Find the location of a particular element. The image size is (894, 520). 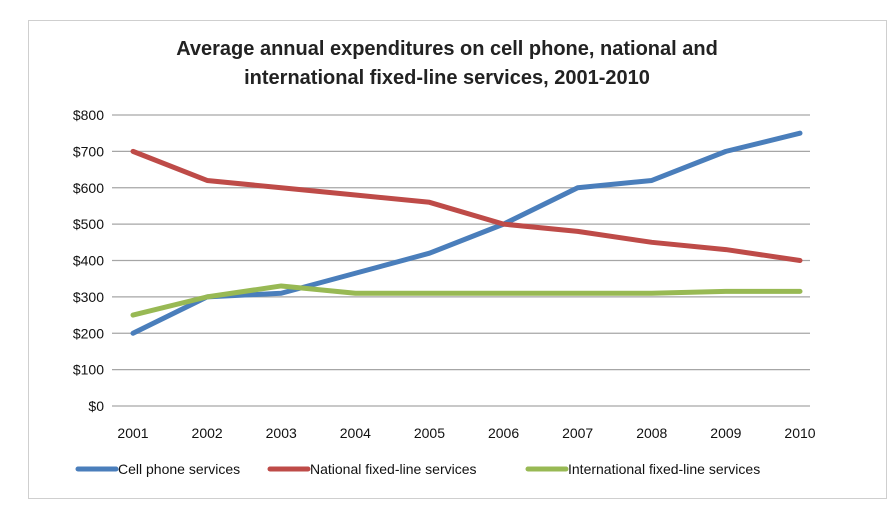

x-tick-label: 2004 is located at coordinates (355, 433).